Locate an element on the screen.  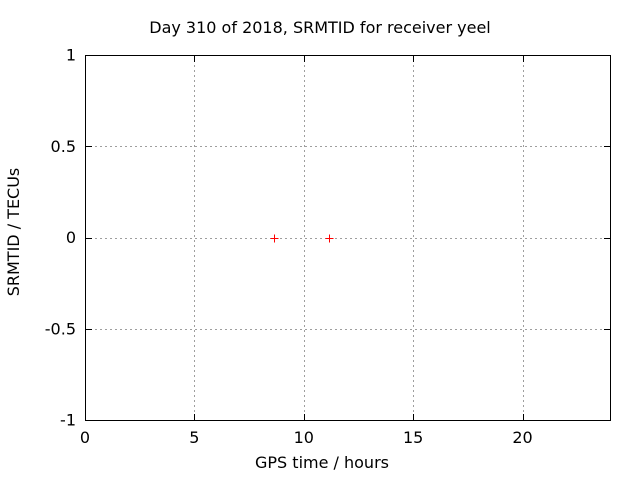
y-tick-label: 1 is located at coordinates (71, 55).